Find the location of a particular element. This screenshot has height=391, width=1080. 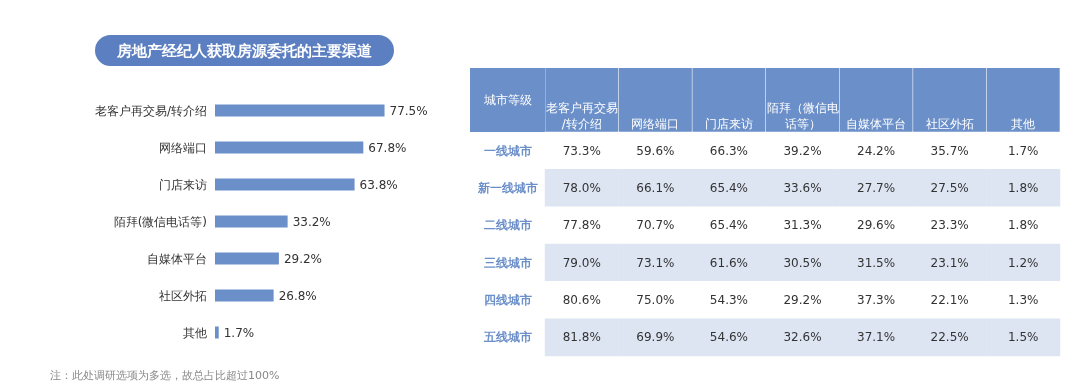

data-label: 69.9% is located at coordinates (655, 337).